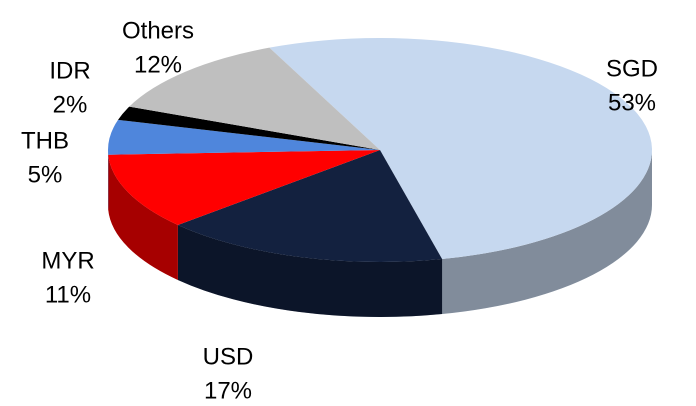 The width and height of the screenshot is (696, 406). Describe the element at coordinates (228, 390) in the screenshot. I see `slice-value-label: 17%` at that location.